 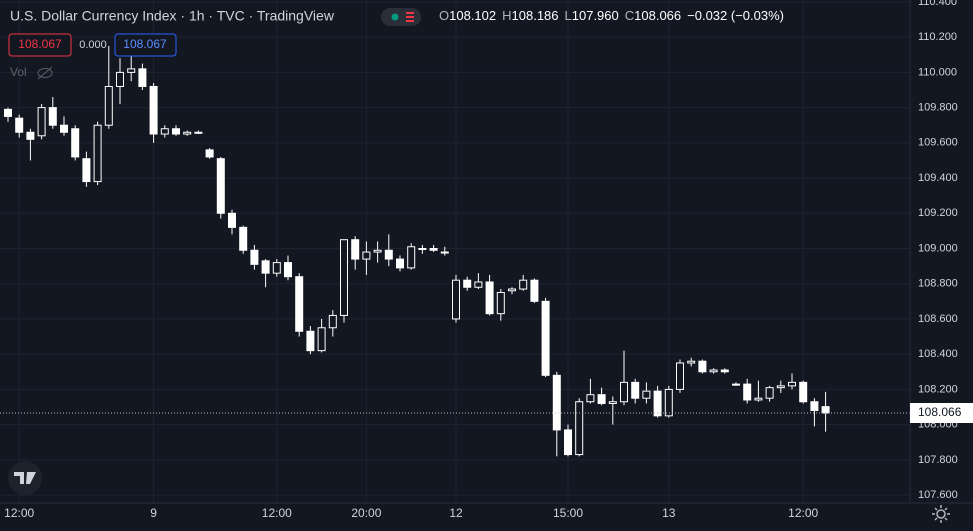 I want to click on volume-label: Vol, so click(x=18, y=72).